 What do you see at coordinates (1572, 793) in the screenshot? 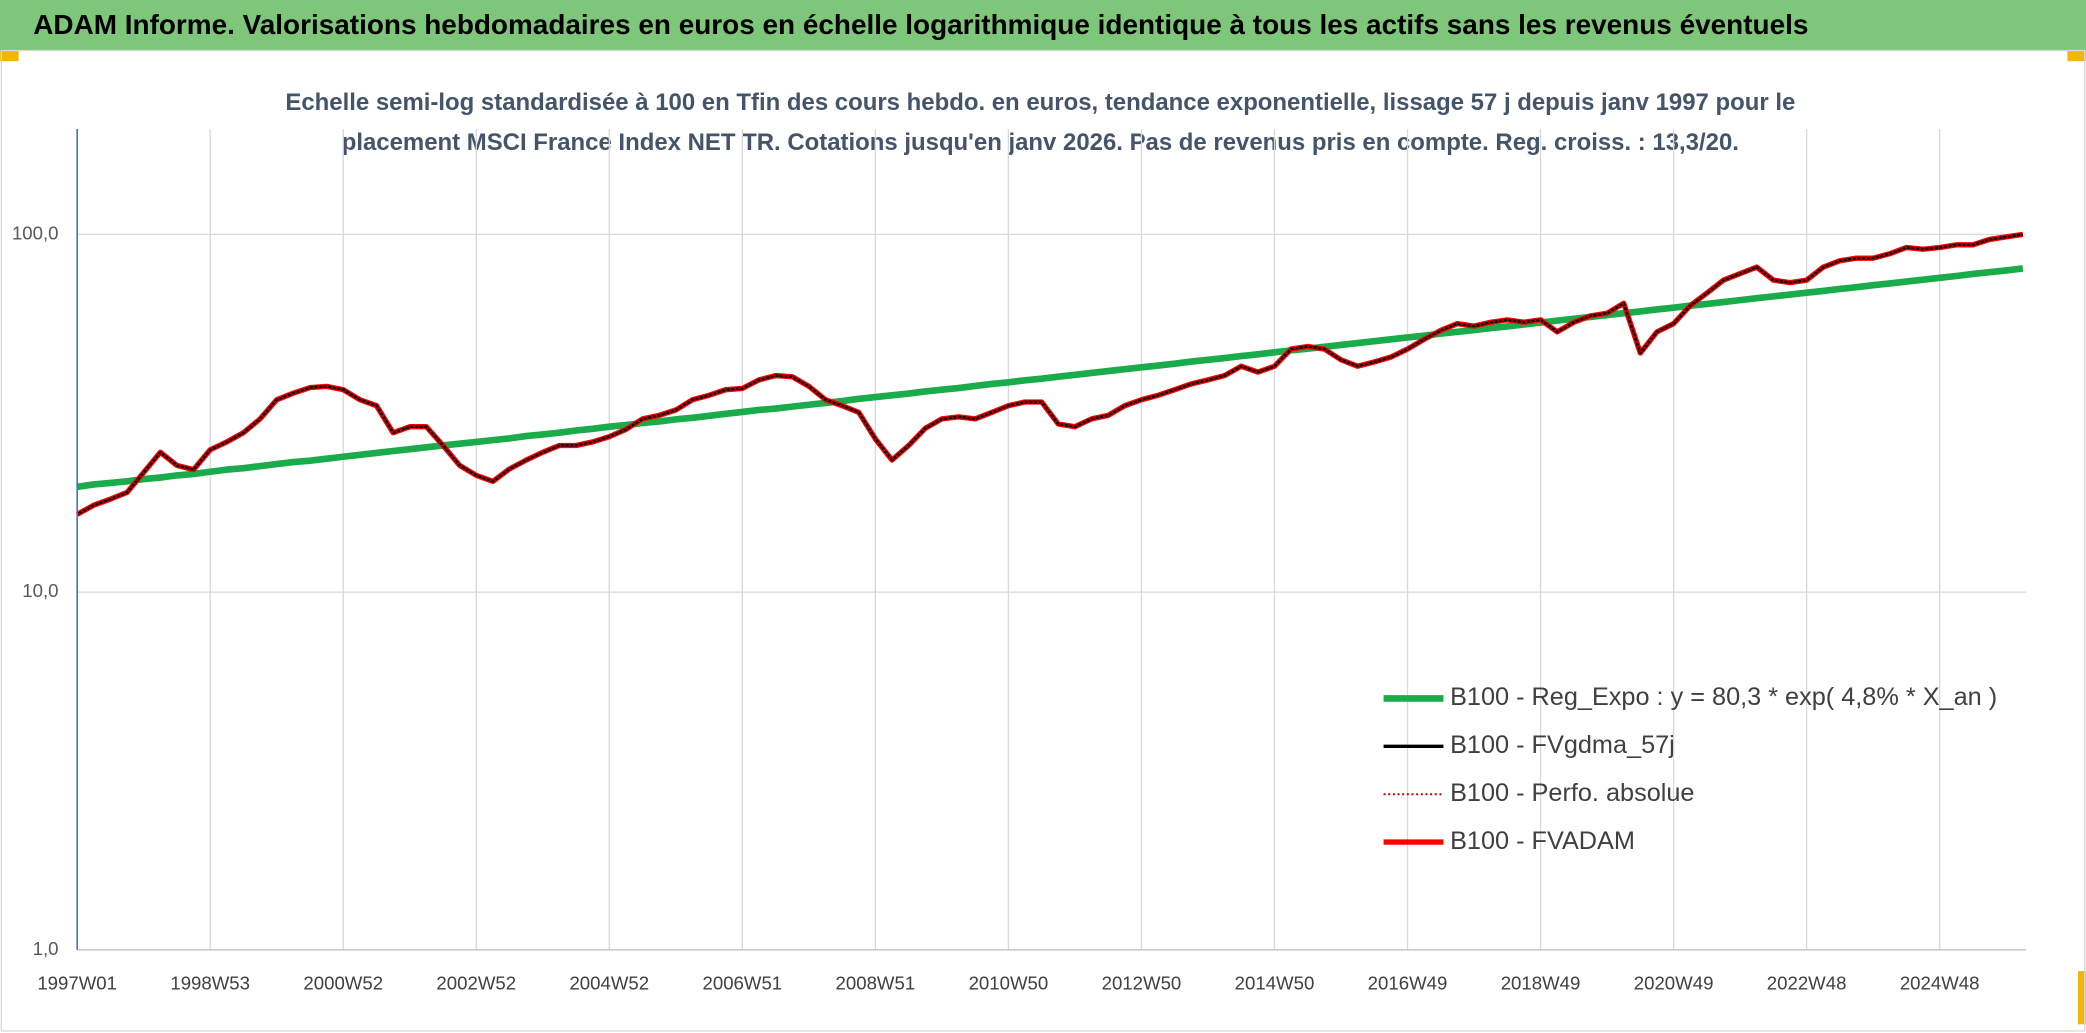
I see `legend-label: B100 - Perfo. absolue` at bounding box center [1572, 793].